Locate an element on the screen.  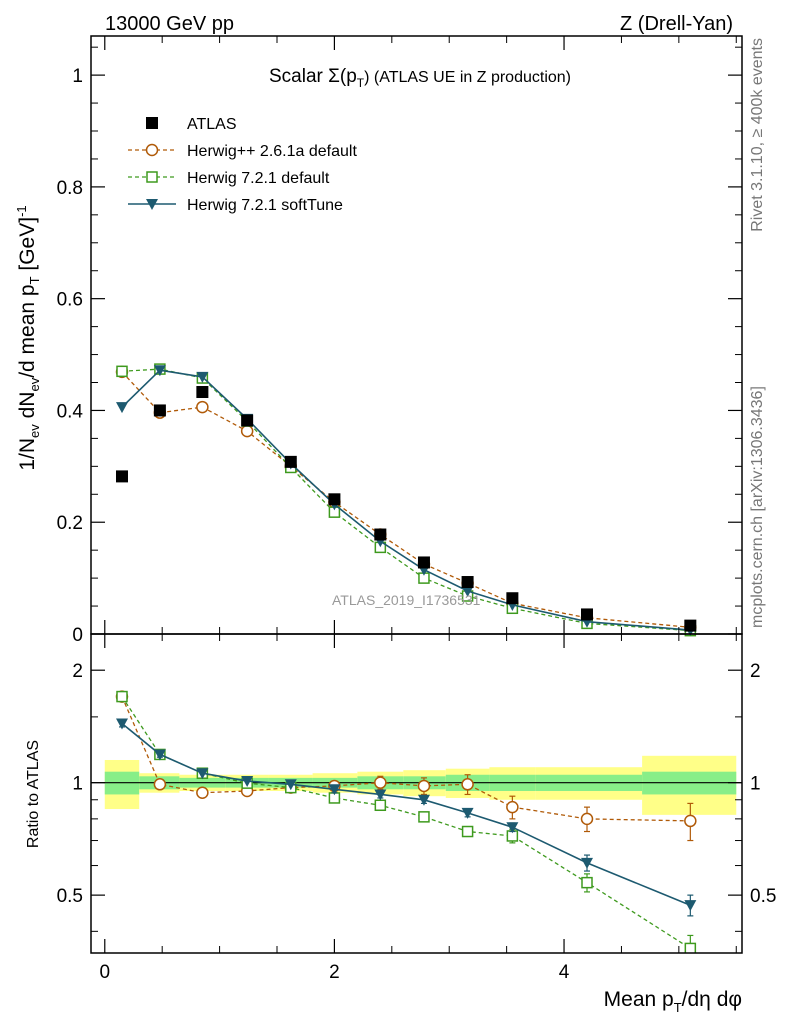
chart-title-a: Scalar Σ(p is located at coordinates (313, 76).